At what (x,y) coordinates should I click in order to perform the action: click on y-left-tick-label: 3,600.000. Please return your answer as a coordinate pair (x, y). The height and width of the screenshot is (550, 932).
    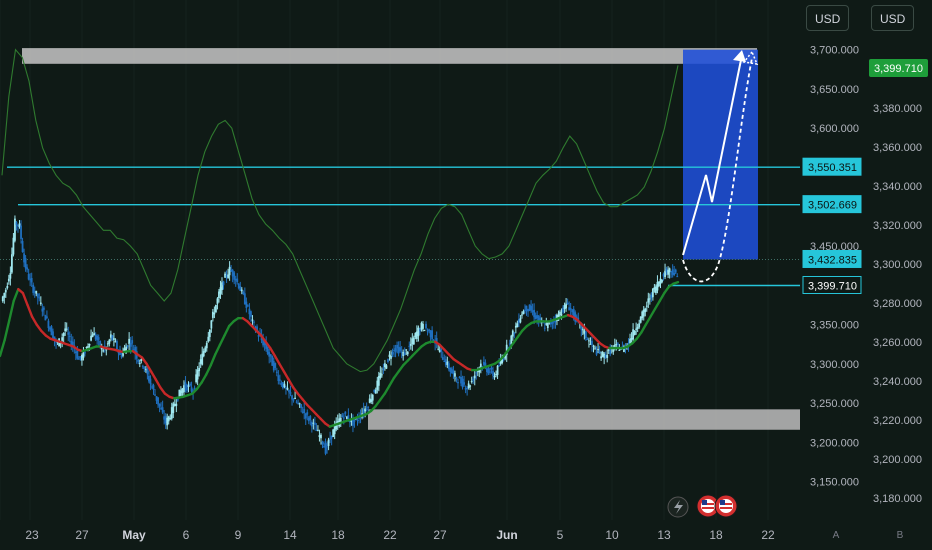
    Looking at the image, I should click on (834, 129).